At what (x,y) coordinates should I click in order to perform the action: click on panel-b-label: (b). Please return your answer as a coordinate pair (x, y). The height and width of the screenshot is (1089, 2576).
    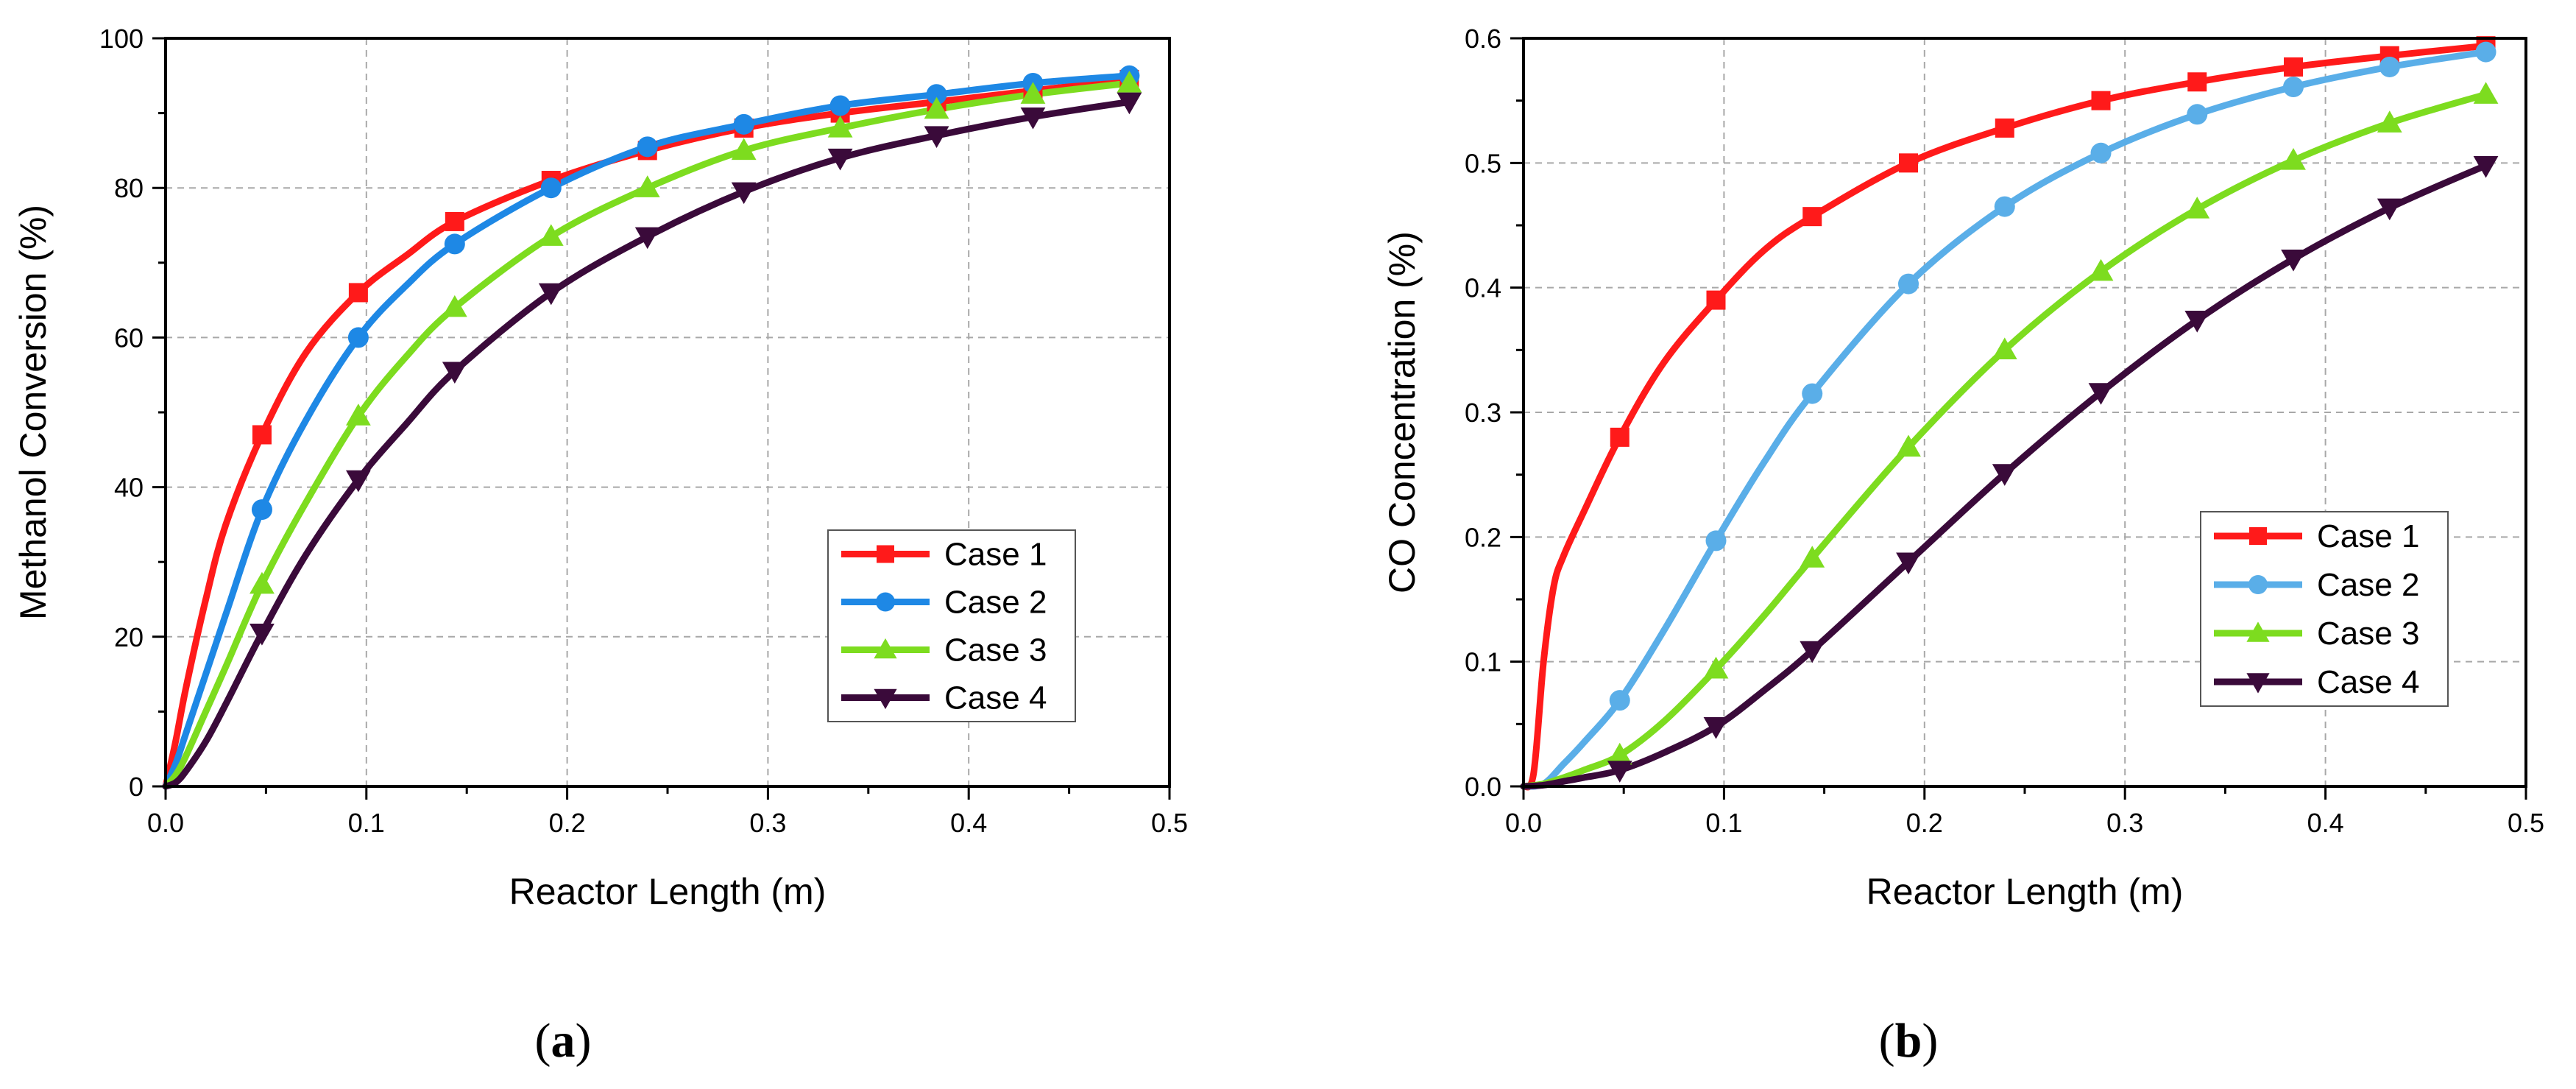
    Looking at the image, I should click on (1909, 1041).